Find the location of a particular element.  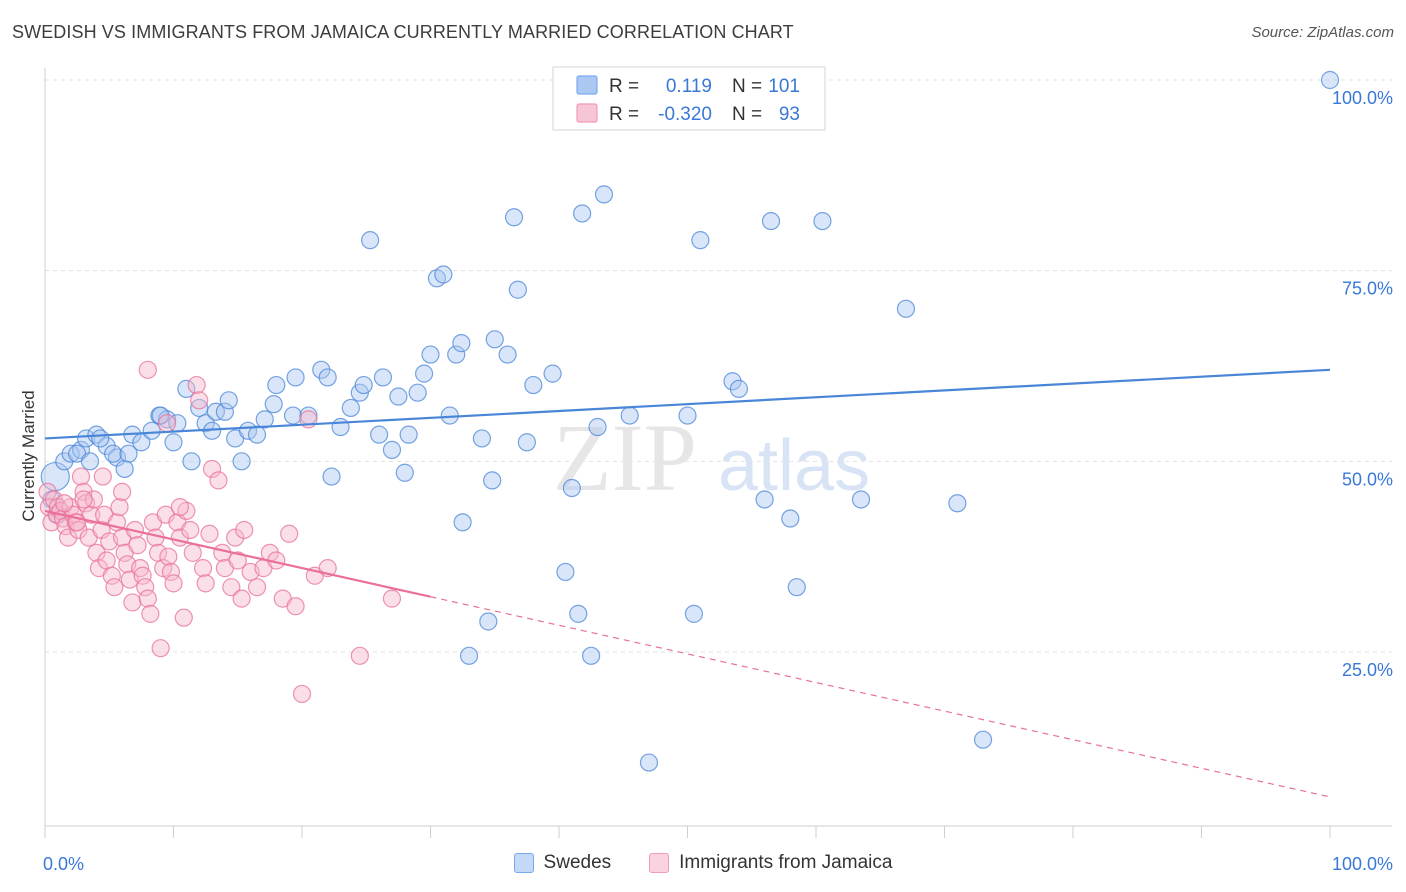

y-tick-label: 75.0% is located at coordinates (1367, 289).